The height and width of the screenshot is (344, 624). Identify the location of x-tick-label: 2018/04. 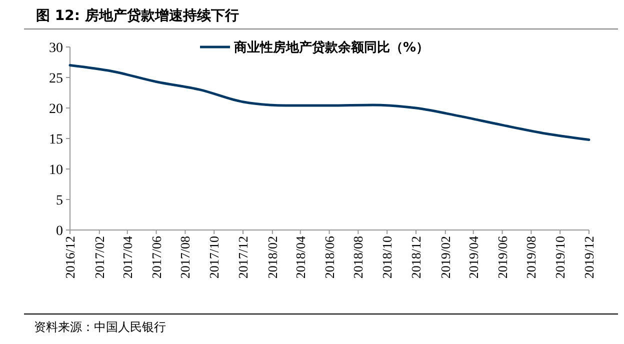
(300, 257).